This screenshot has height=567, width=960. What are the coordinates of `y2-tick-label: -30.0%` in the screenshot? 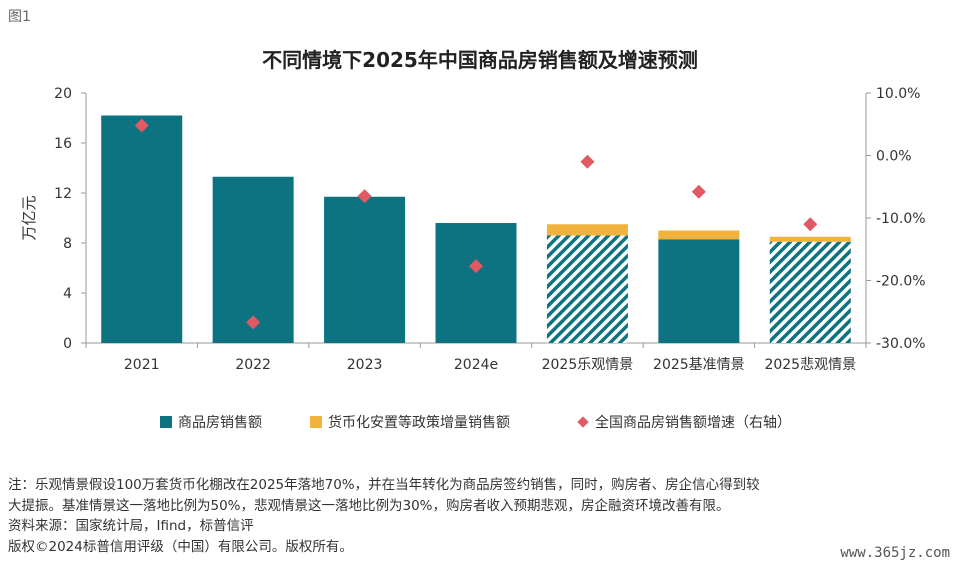 It's located at (901, 344).